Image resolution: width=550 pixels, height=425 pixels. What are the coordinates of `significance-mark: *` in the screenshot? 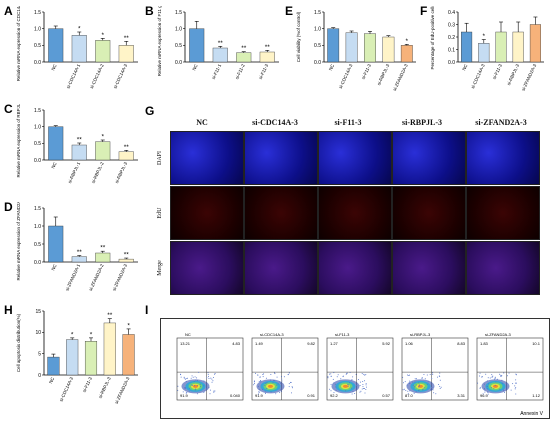 It's located at (102, 35).